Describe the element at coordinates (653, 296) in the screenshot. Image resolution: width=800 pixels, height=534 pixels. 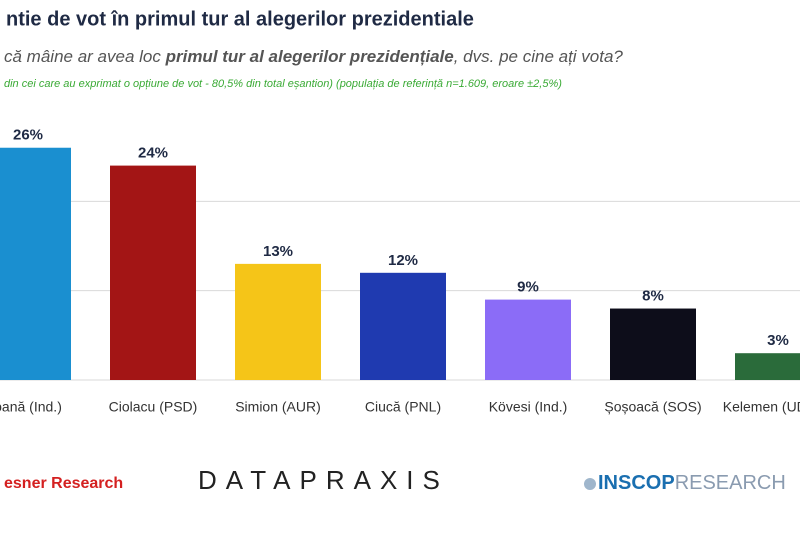
I see `value-label: 8%` at that location.